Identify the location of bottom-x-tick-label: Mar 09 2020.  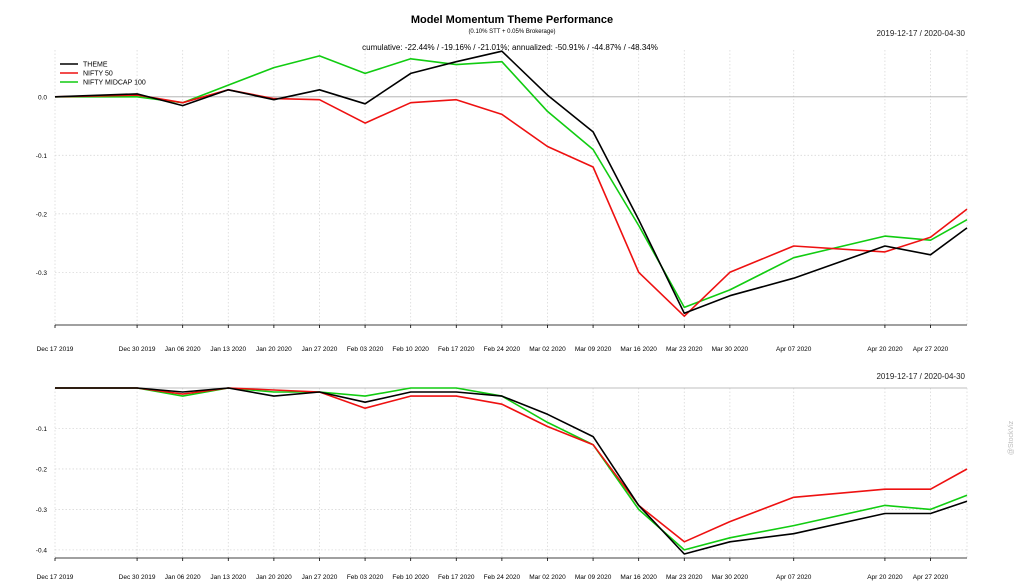
(593, 577).